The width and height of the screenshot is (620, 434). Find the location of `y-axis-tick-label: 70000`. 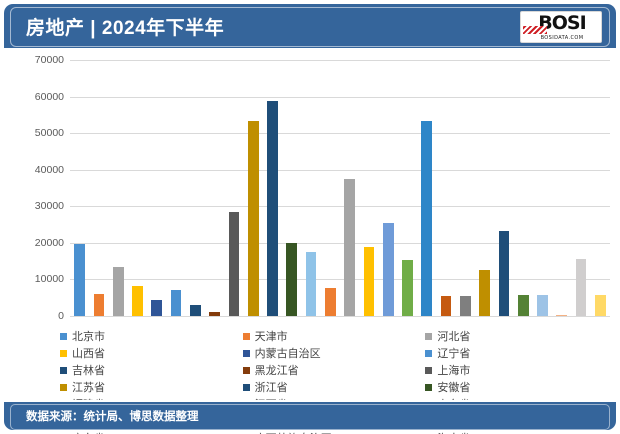

y-axis-tick-label: 70000 is located at coordinates (49, 60).